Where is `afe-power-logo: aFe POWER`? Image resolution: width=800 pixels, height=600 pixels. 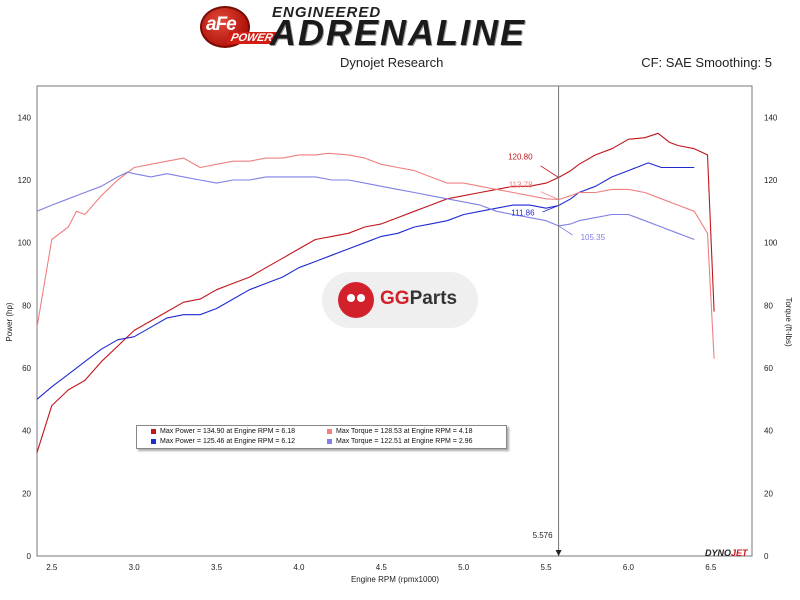 afe-power-logo: aFe POWER is located at coordinates (238, 28).